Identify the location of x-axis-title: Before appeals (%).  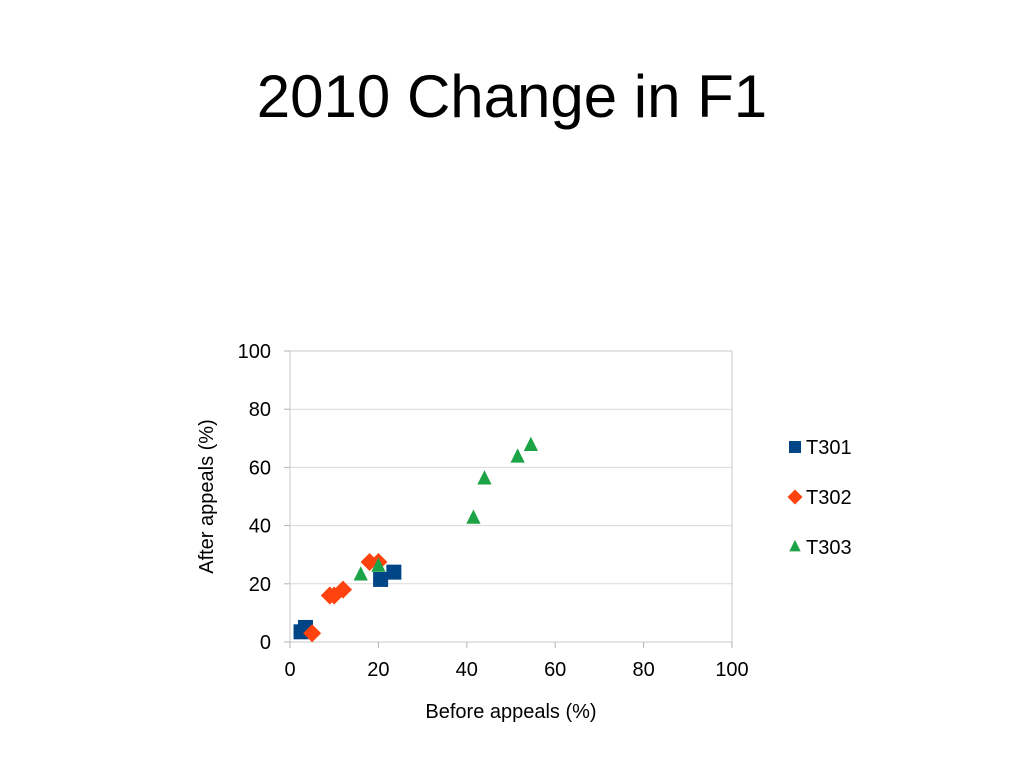
(510, 712).